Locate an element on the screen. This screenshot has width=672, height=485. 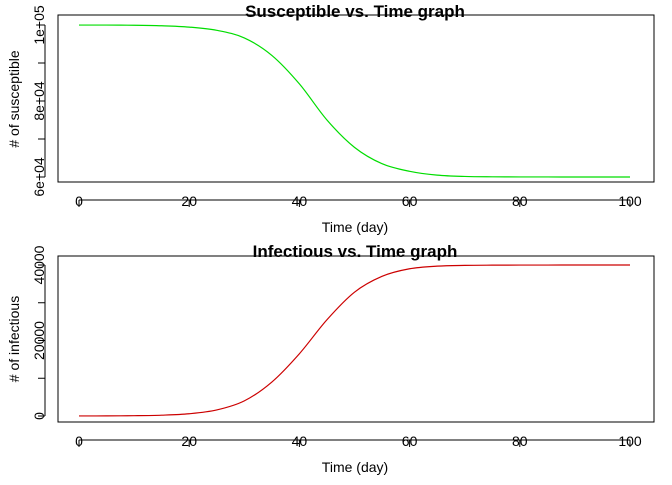
y-axis-label: # of infectious is located at coordinates (14, 339).